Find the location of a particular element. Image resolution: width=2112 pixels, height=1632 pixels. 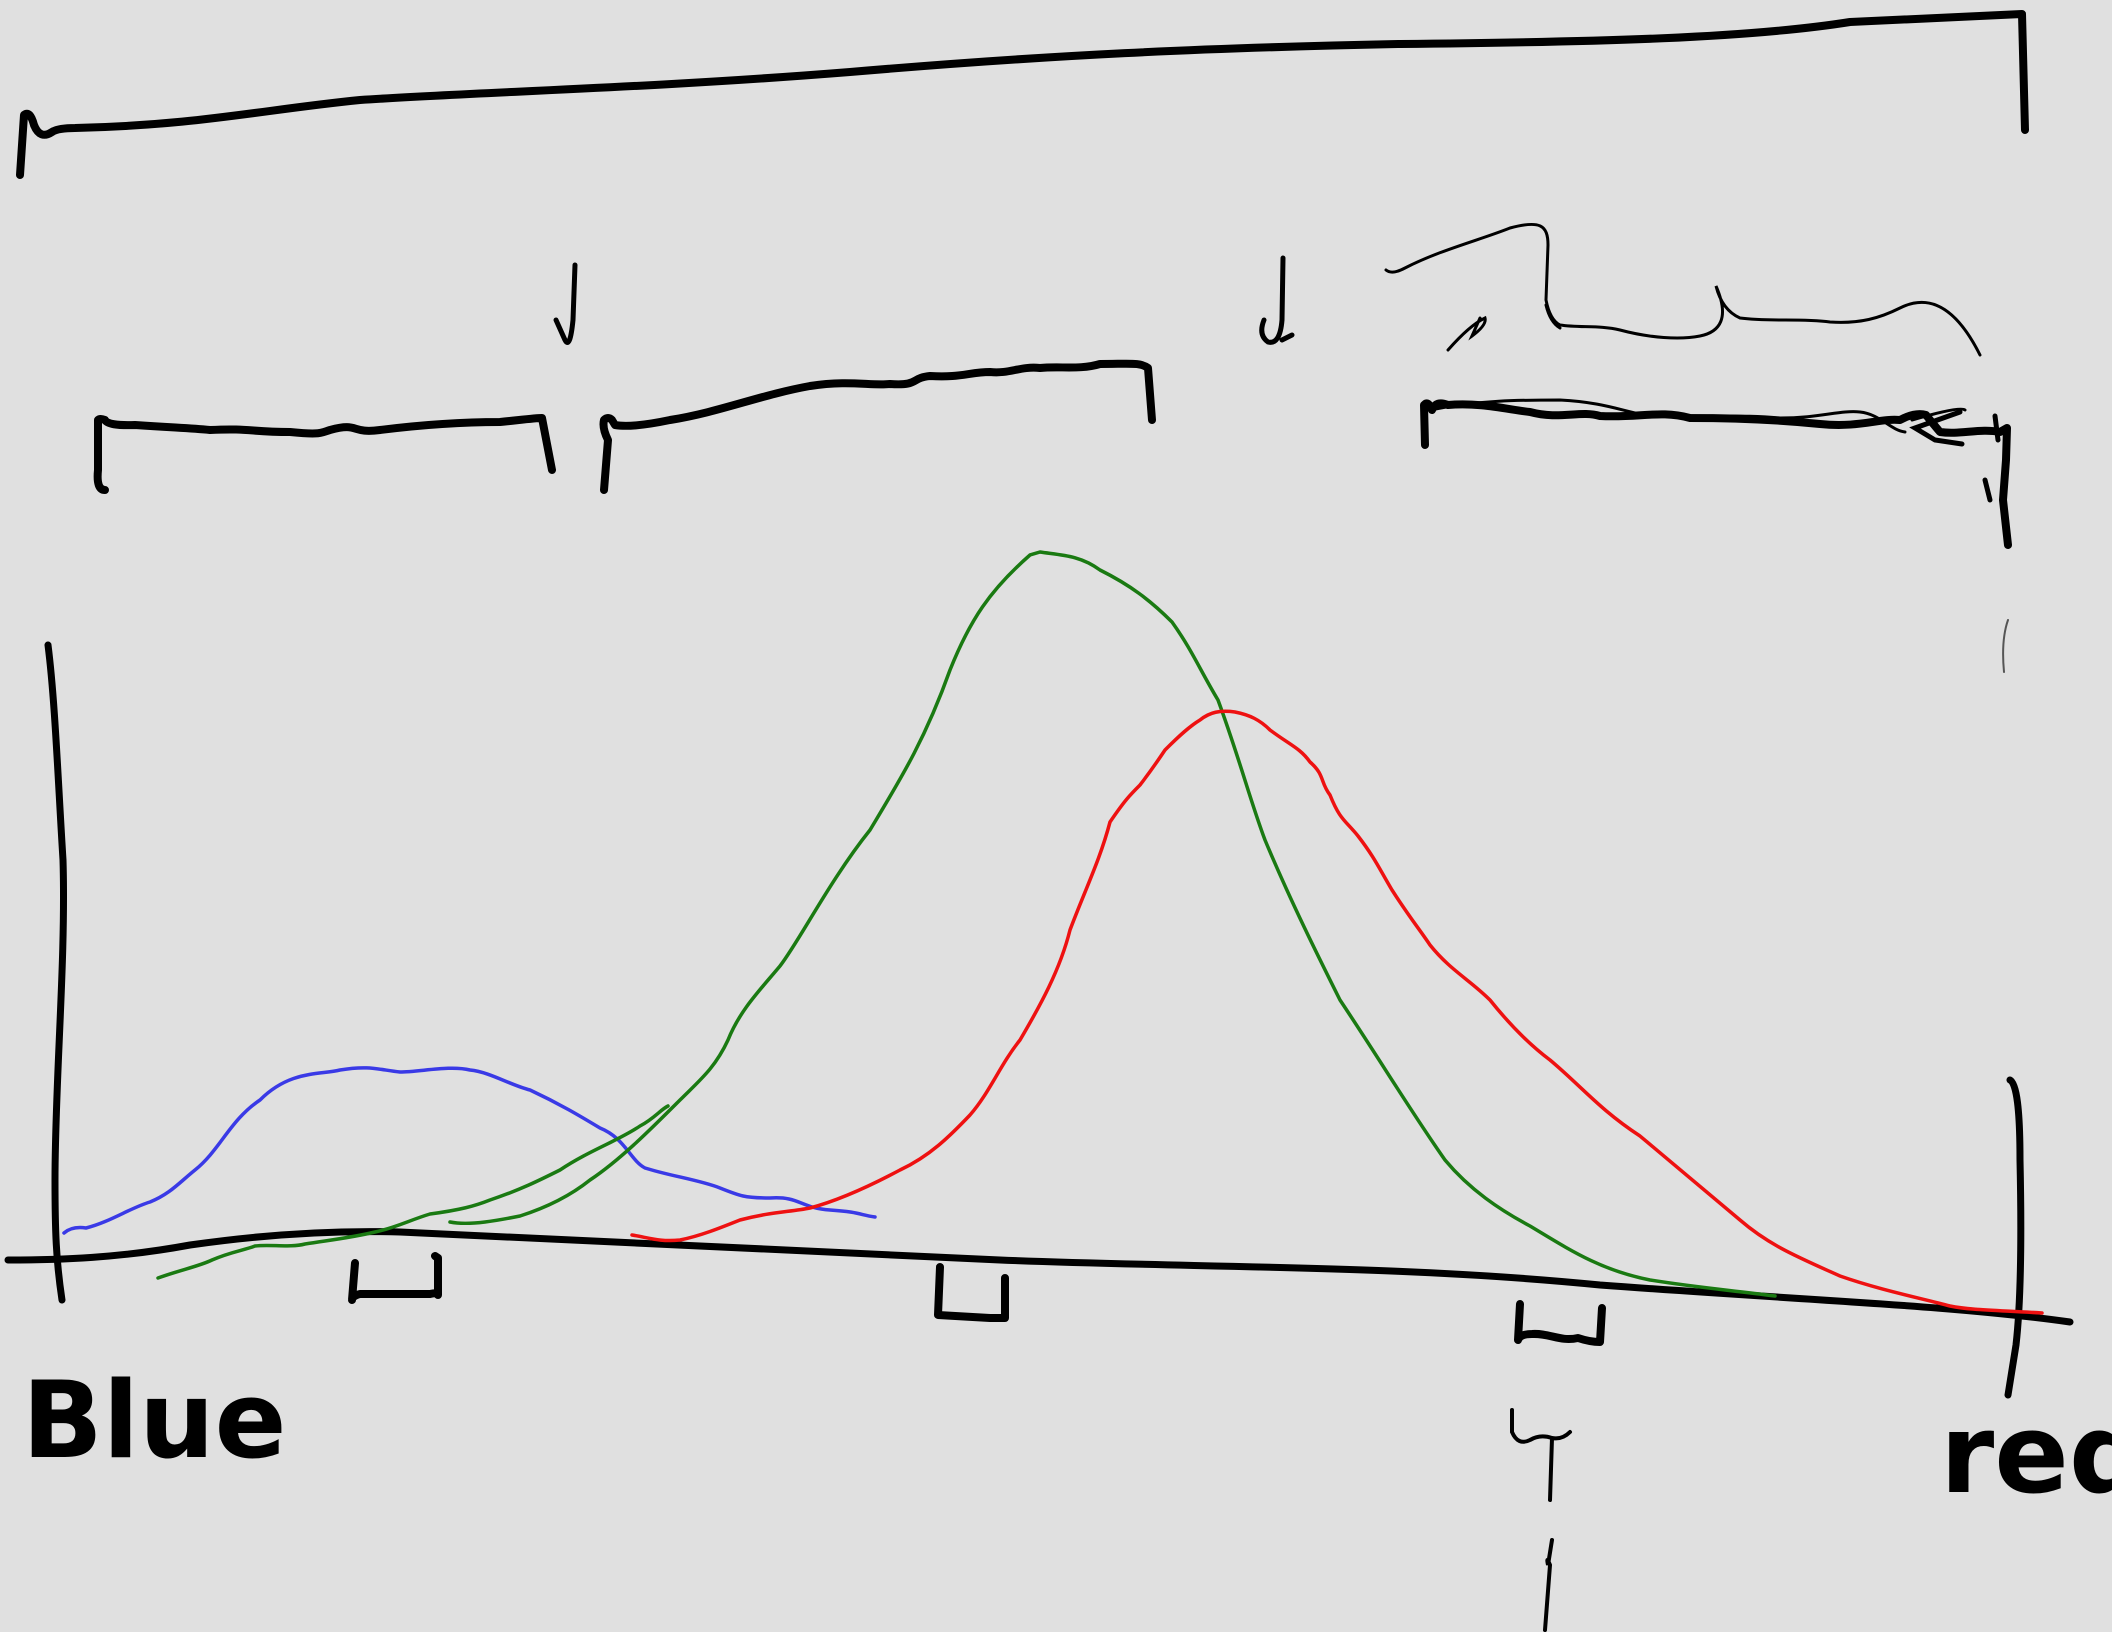

down-arrow-center is located at coordinates (1277, 300).